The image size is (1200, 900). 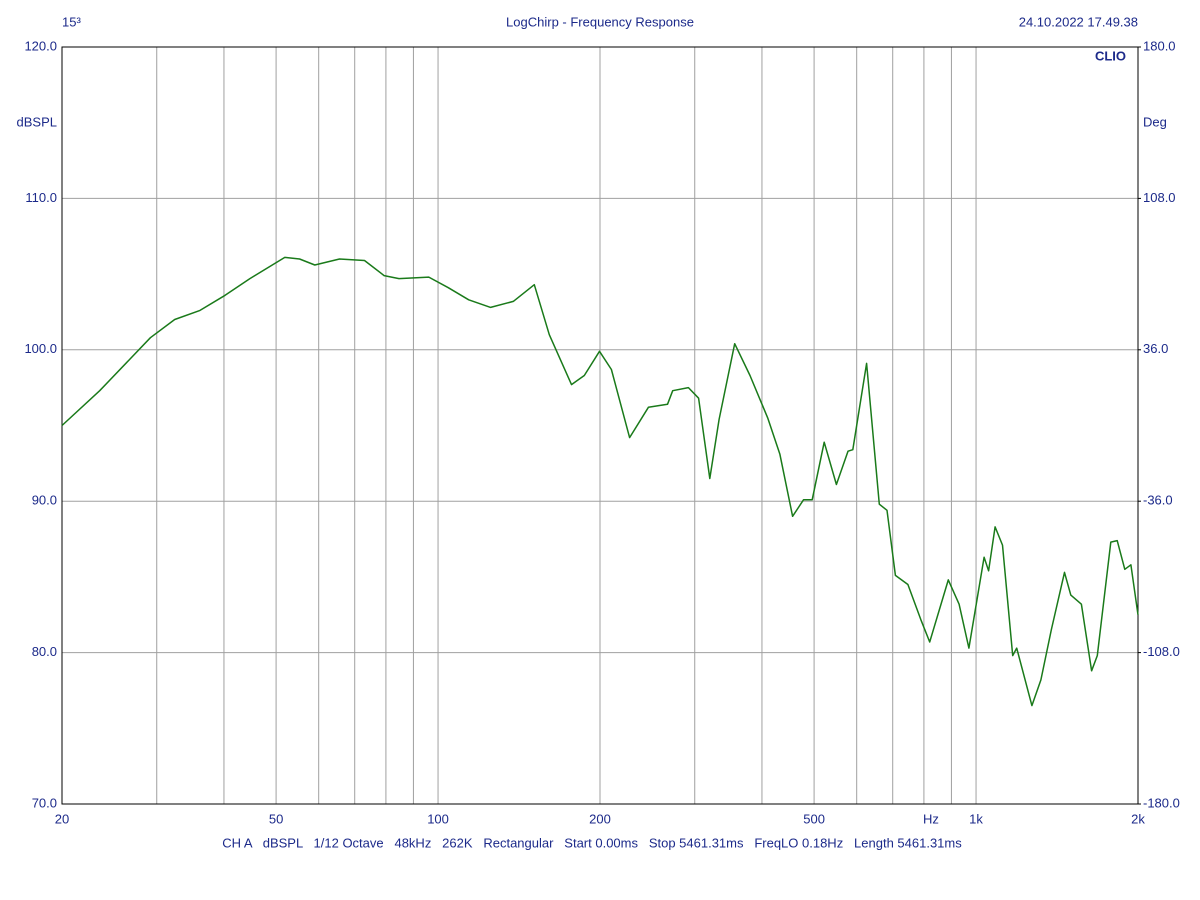 I want to click on corner-label: 15³, so click(x=71, y=21).